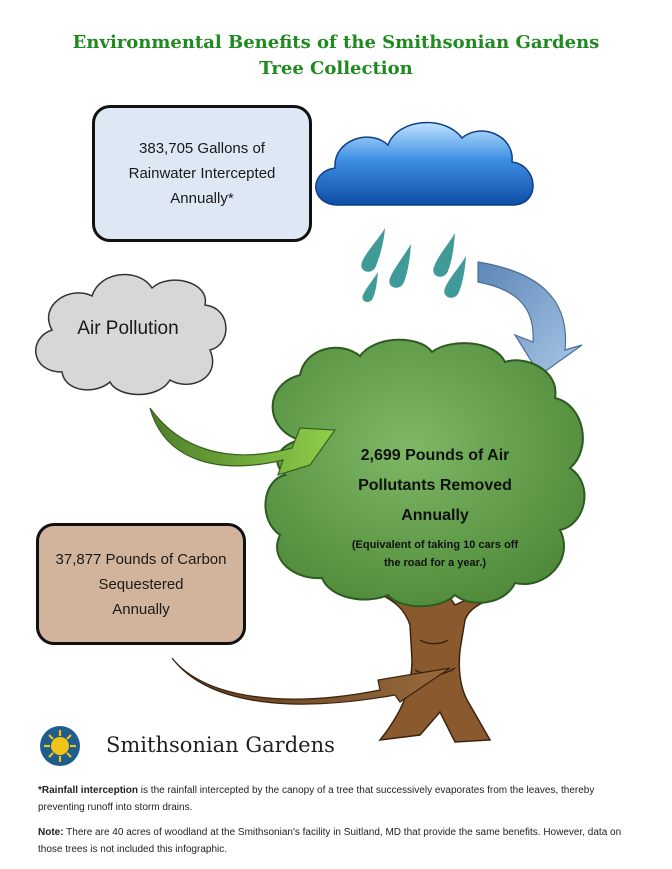  Describe the element at coordinates (424, 163) in the screenshot. I see `rain-cloud-icon` at that location.